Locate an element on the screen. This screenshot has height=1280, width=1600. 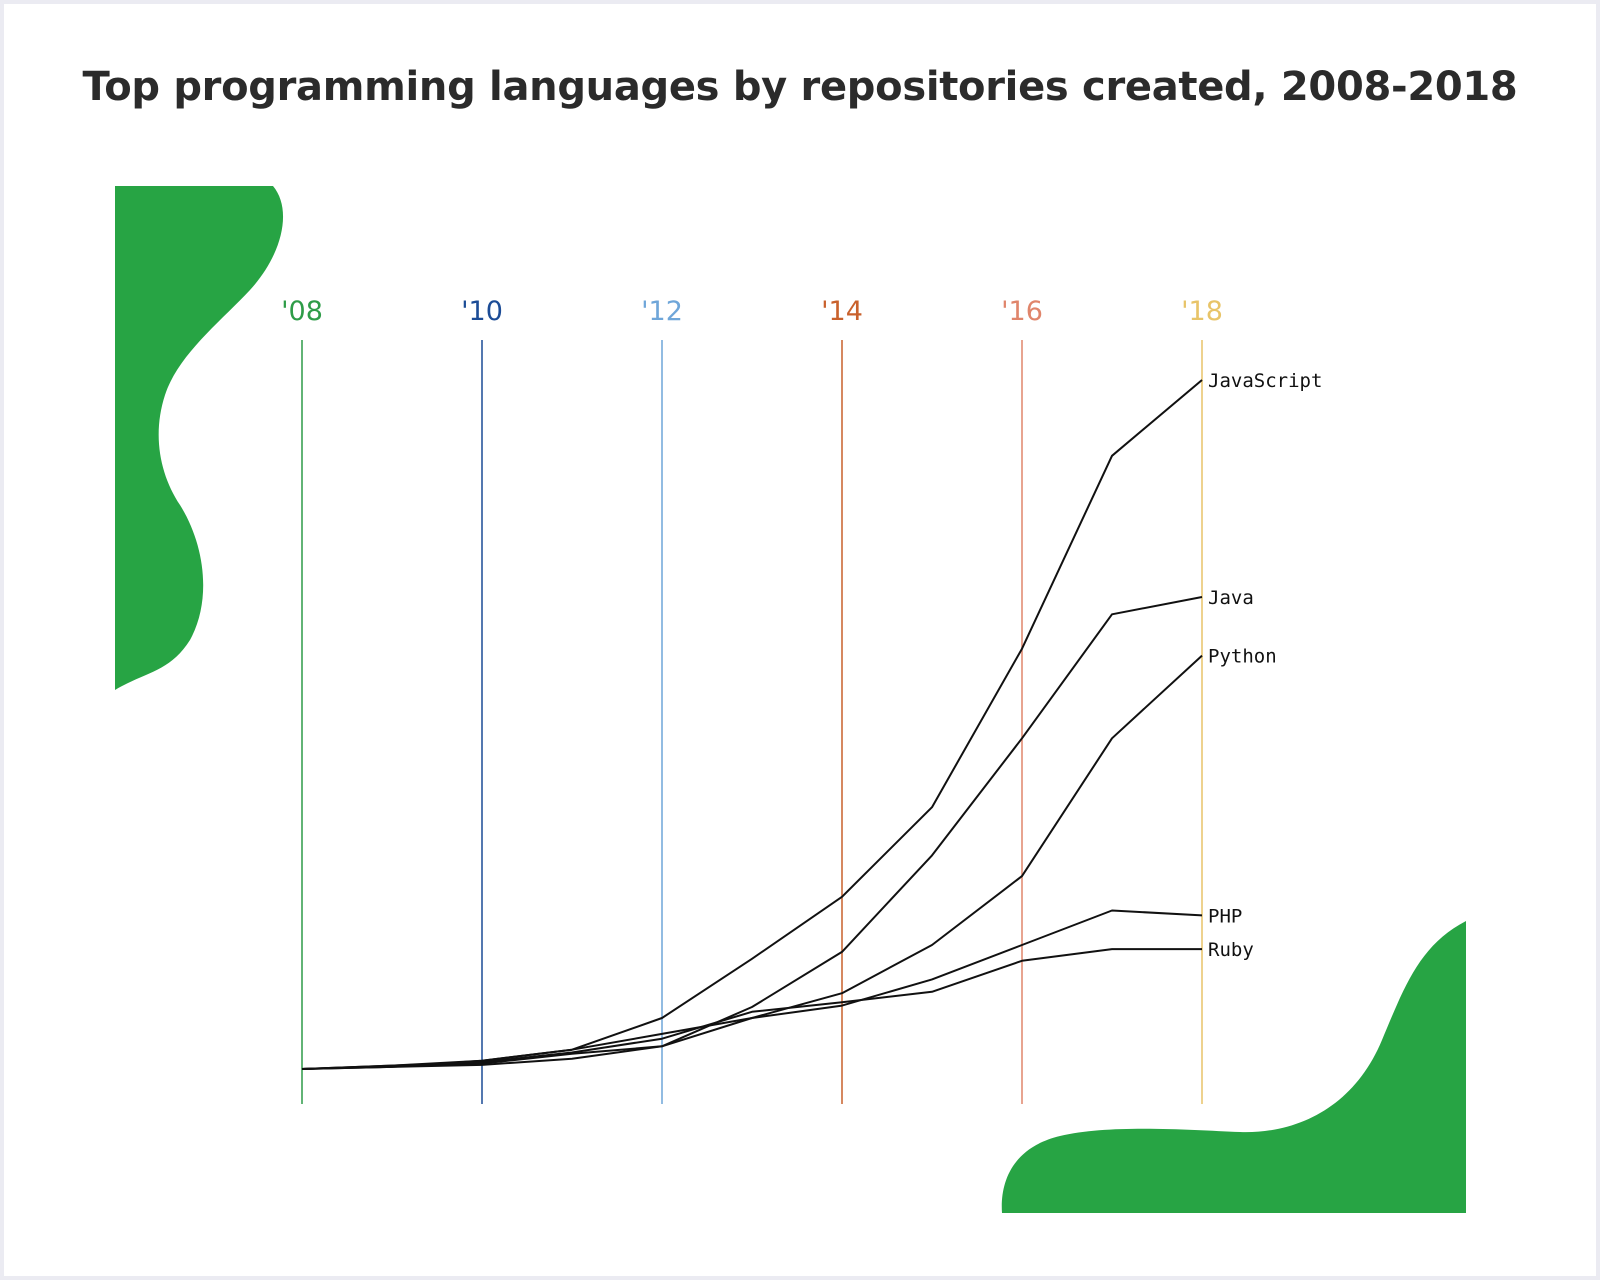
series-labels: JavaScript Java Python PHP Ruby is located at coordinates (1265, 665).